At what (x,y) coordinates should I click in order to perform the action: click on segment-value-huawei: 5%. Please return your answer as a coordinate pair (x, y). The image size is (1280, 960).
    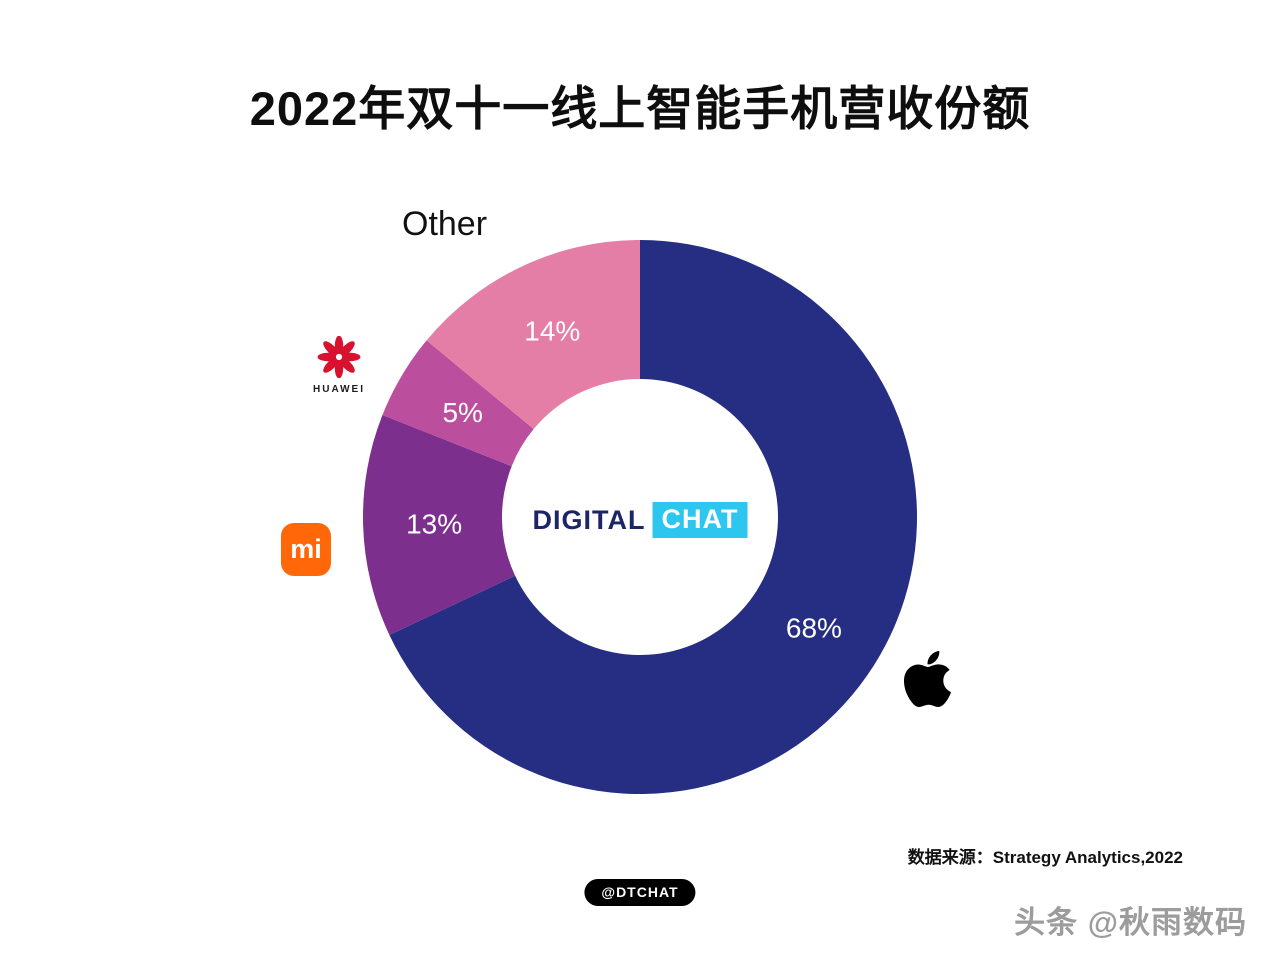
    Looking at the image, I should click on (462, 412).